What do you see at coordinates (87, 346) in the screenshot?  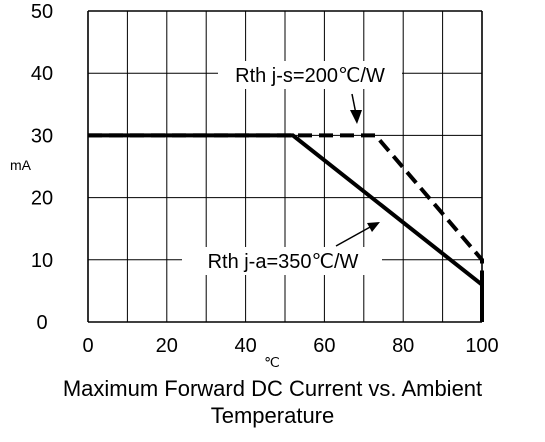 I see `x-tick-label: 0` at bounding box center [87, 346].